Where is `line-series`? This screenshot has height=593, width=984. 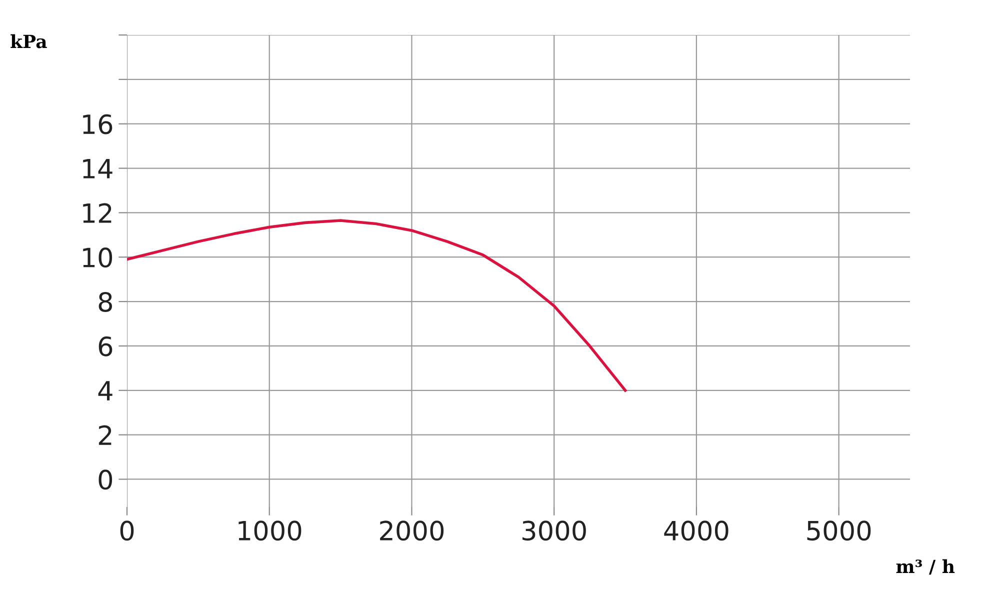 line-series is located at coordinates (377, 305).